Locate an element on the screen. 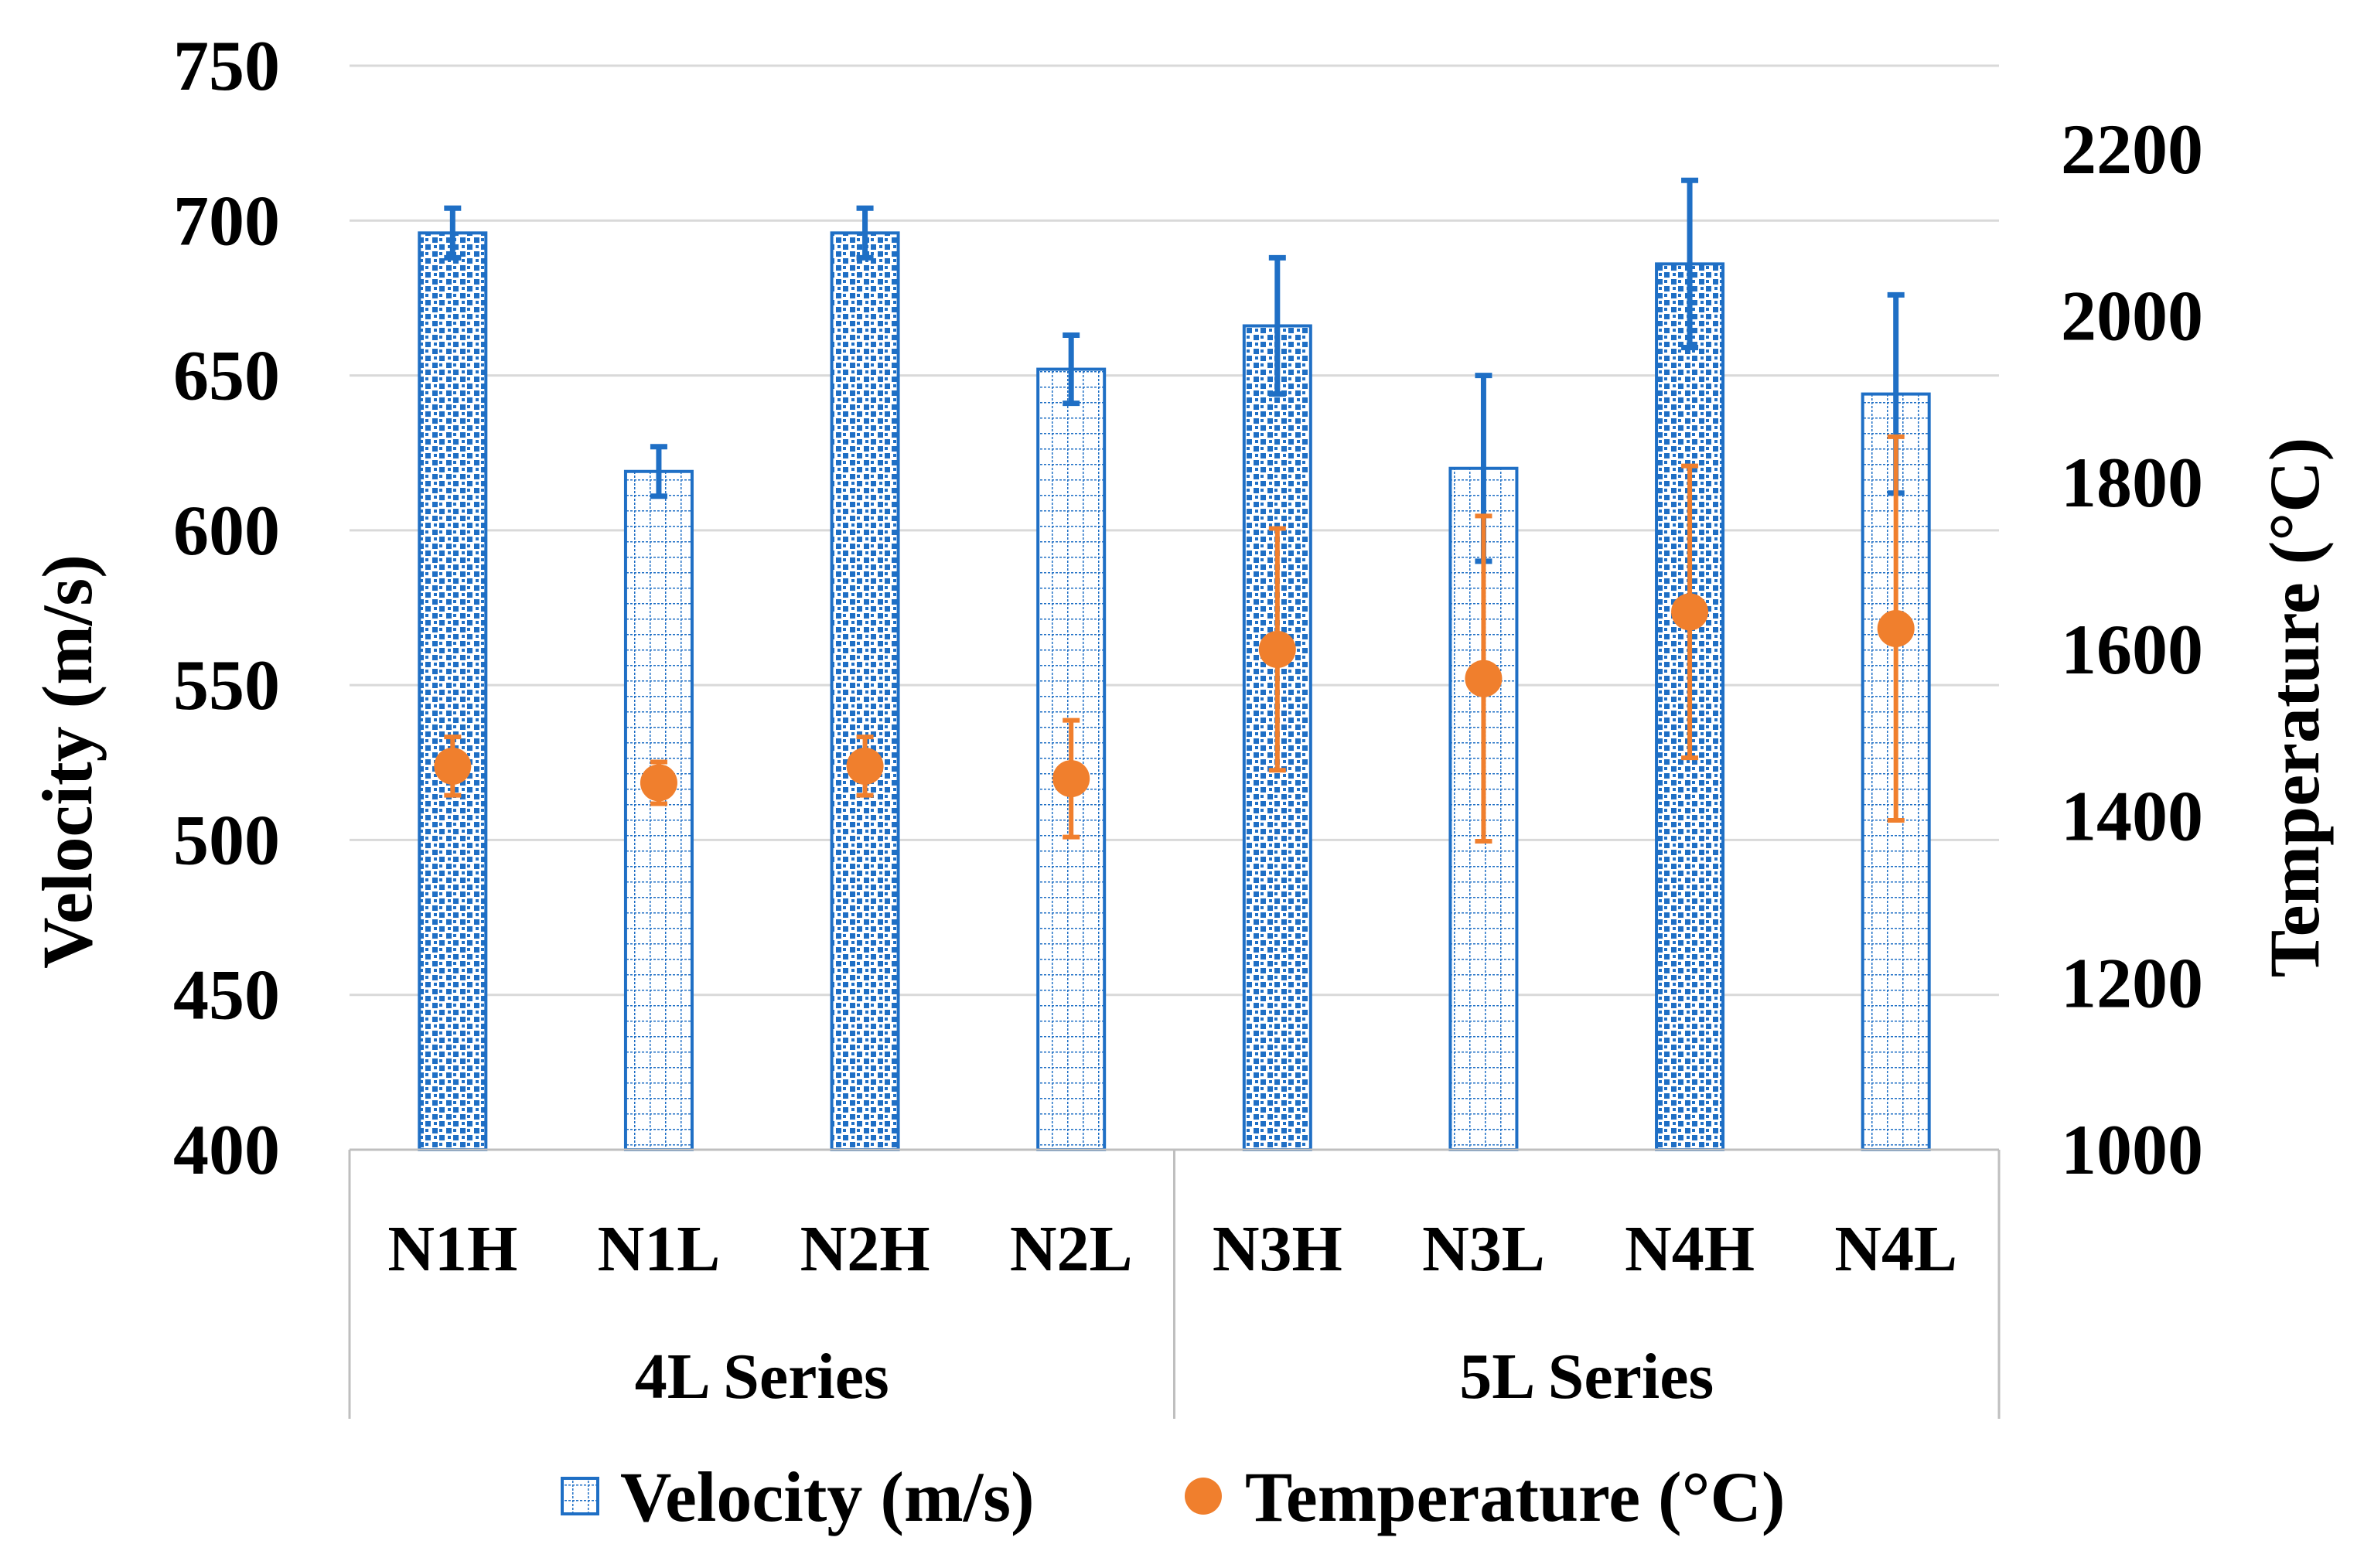 The height and width of the screenshot is (1568, 2364). left-tick-label: 700 is located at coordinates (226, 220).